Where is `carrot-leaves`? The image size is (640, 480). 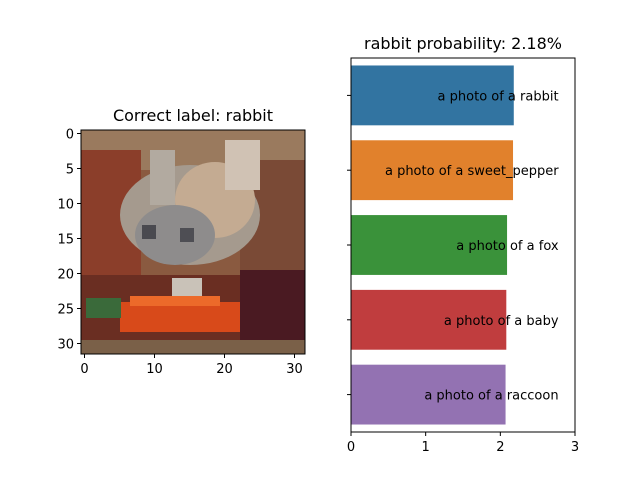 carrot-leaves is located at coordinates (103, 308).